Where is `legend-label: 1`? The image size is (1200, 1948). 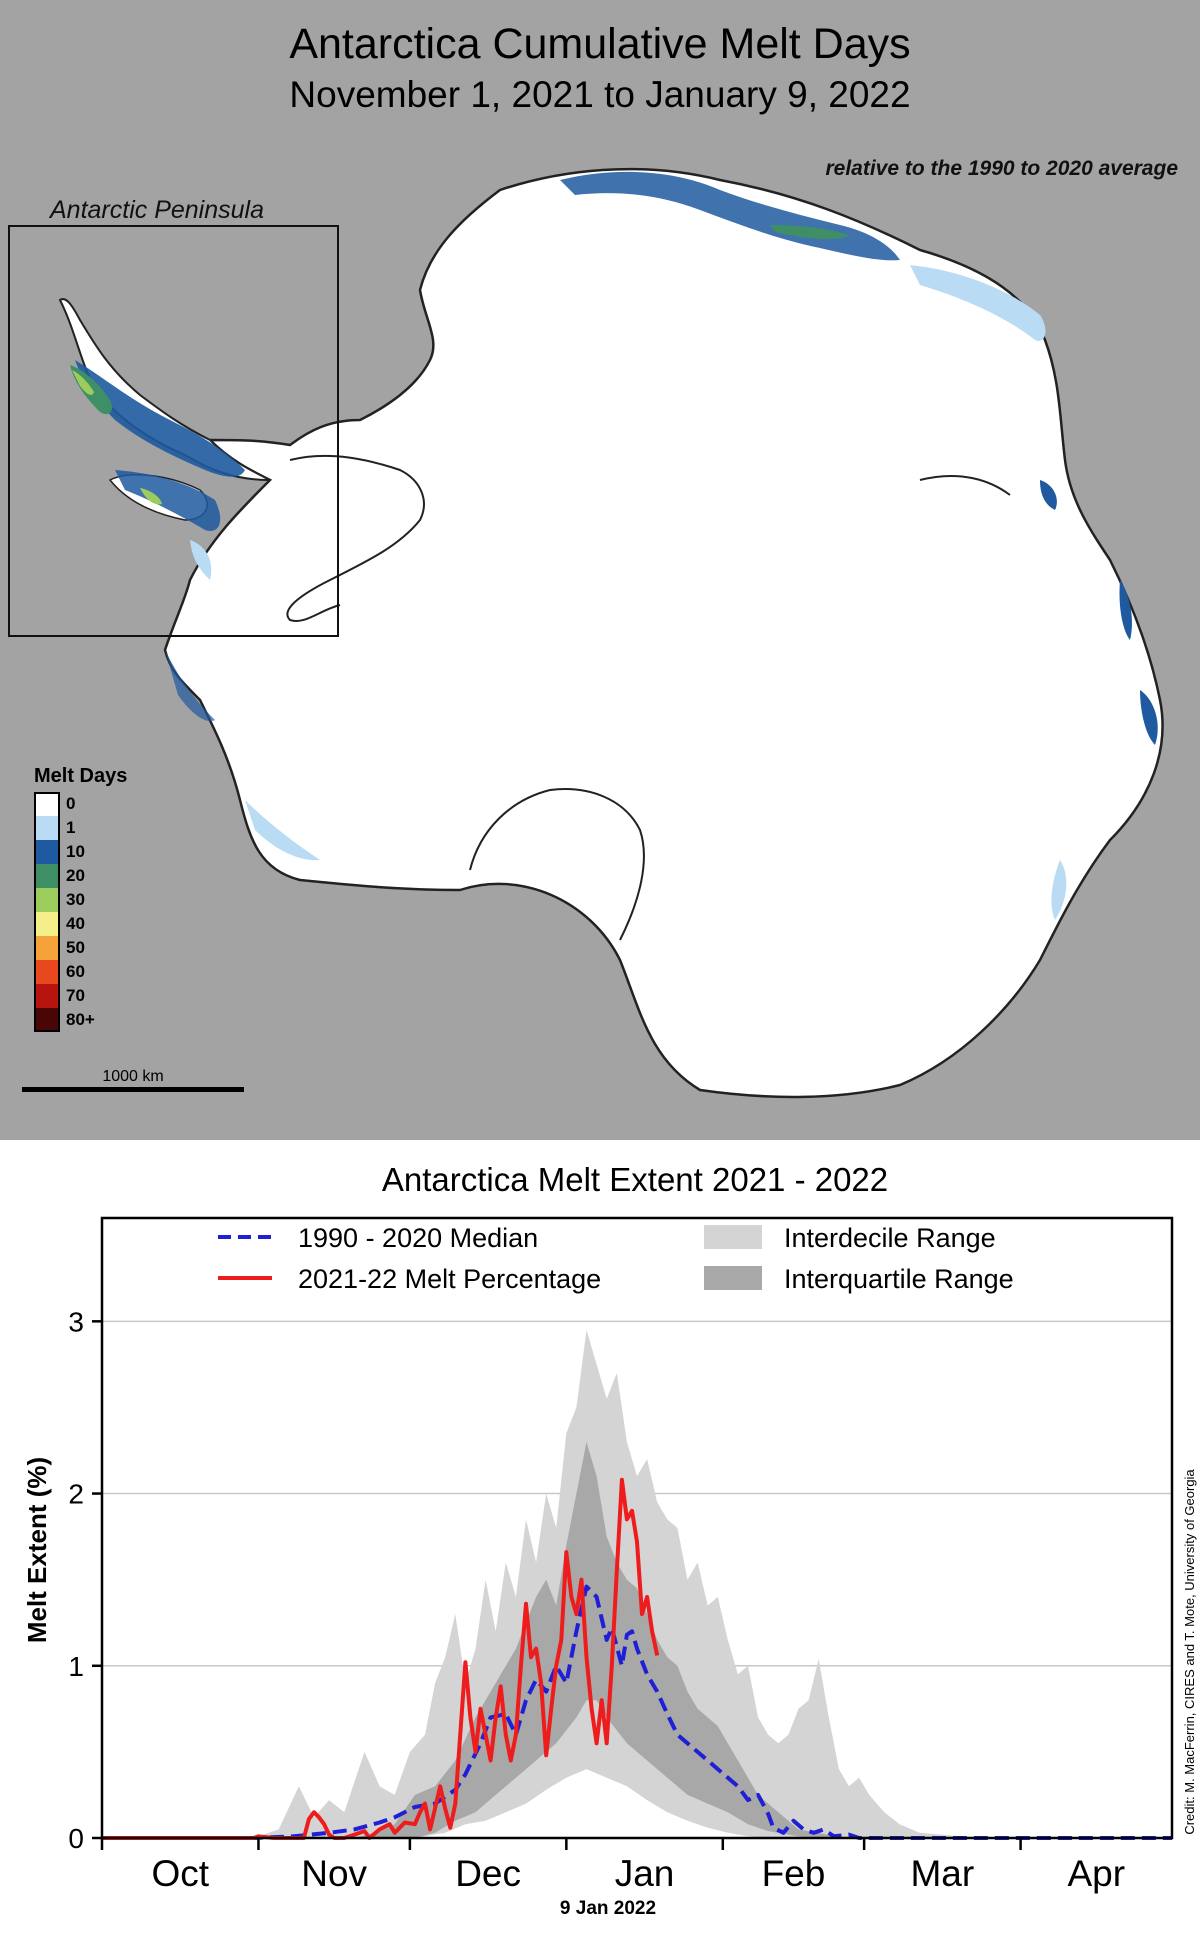 legend-label: 1 is located at coordinates (71, 827).